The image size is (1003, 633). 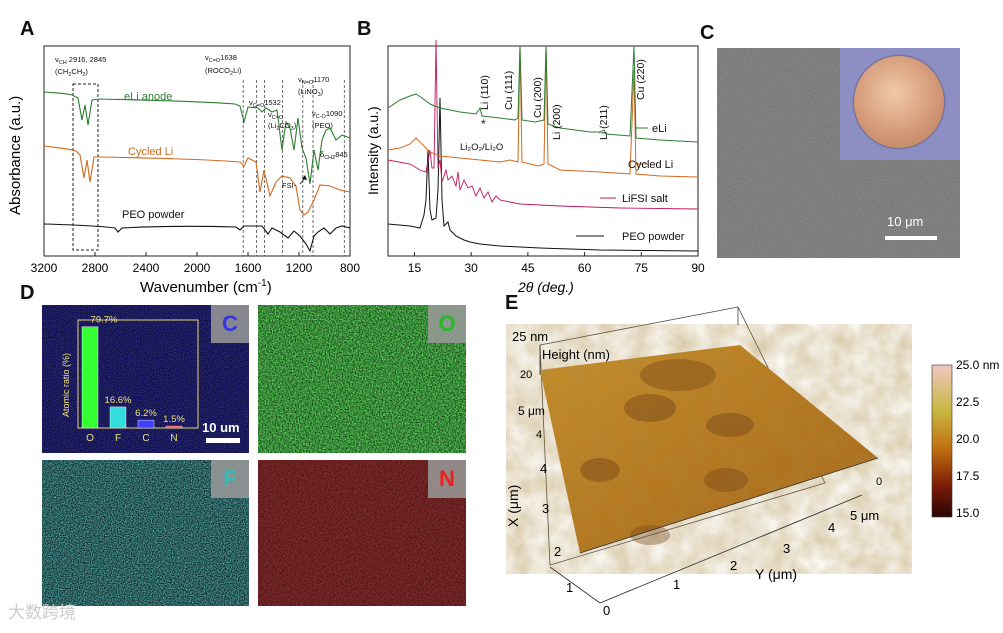 What do you see at coordinates (968, 439) in the screenshot?
I see `colorbar-tick: 20.0` at bounding box center [968, 439].